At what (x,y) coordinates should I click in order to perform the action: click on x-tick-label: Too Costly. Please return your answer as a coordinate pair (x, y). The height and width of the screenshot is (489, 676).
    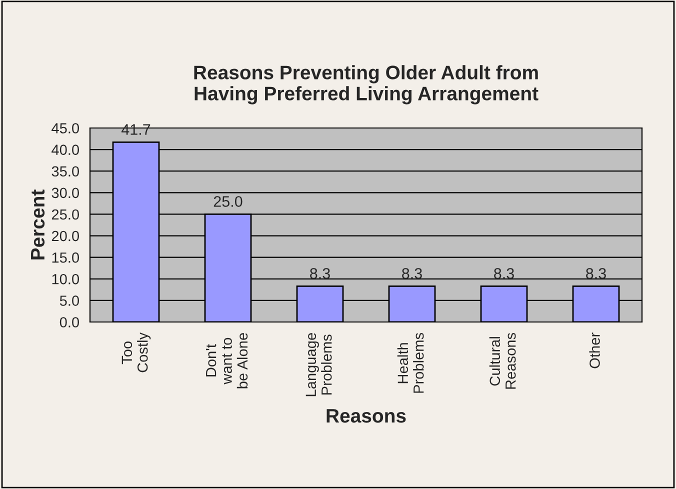
    Looking at the image, I should click on (136, 352).